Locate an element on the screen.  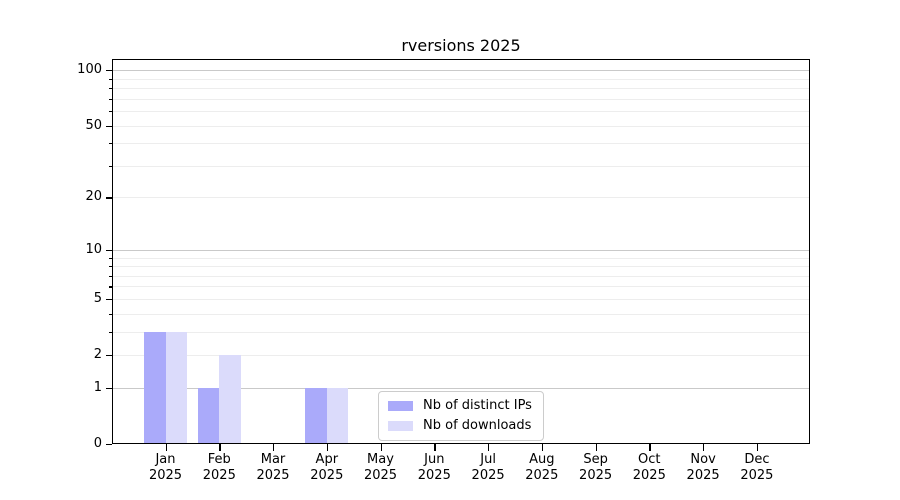
bar-nb-of-distinct-ips-jan is located at coordinates (155, 387).